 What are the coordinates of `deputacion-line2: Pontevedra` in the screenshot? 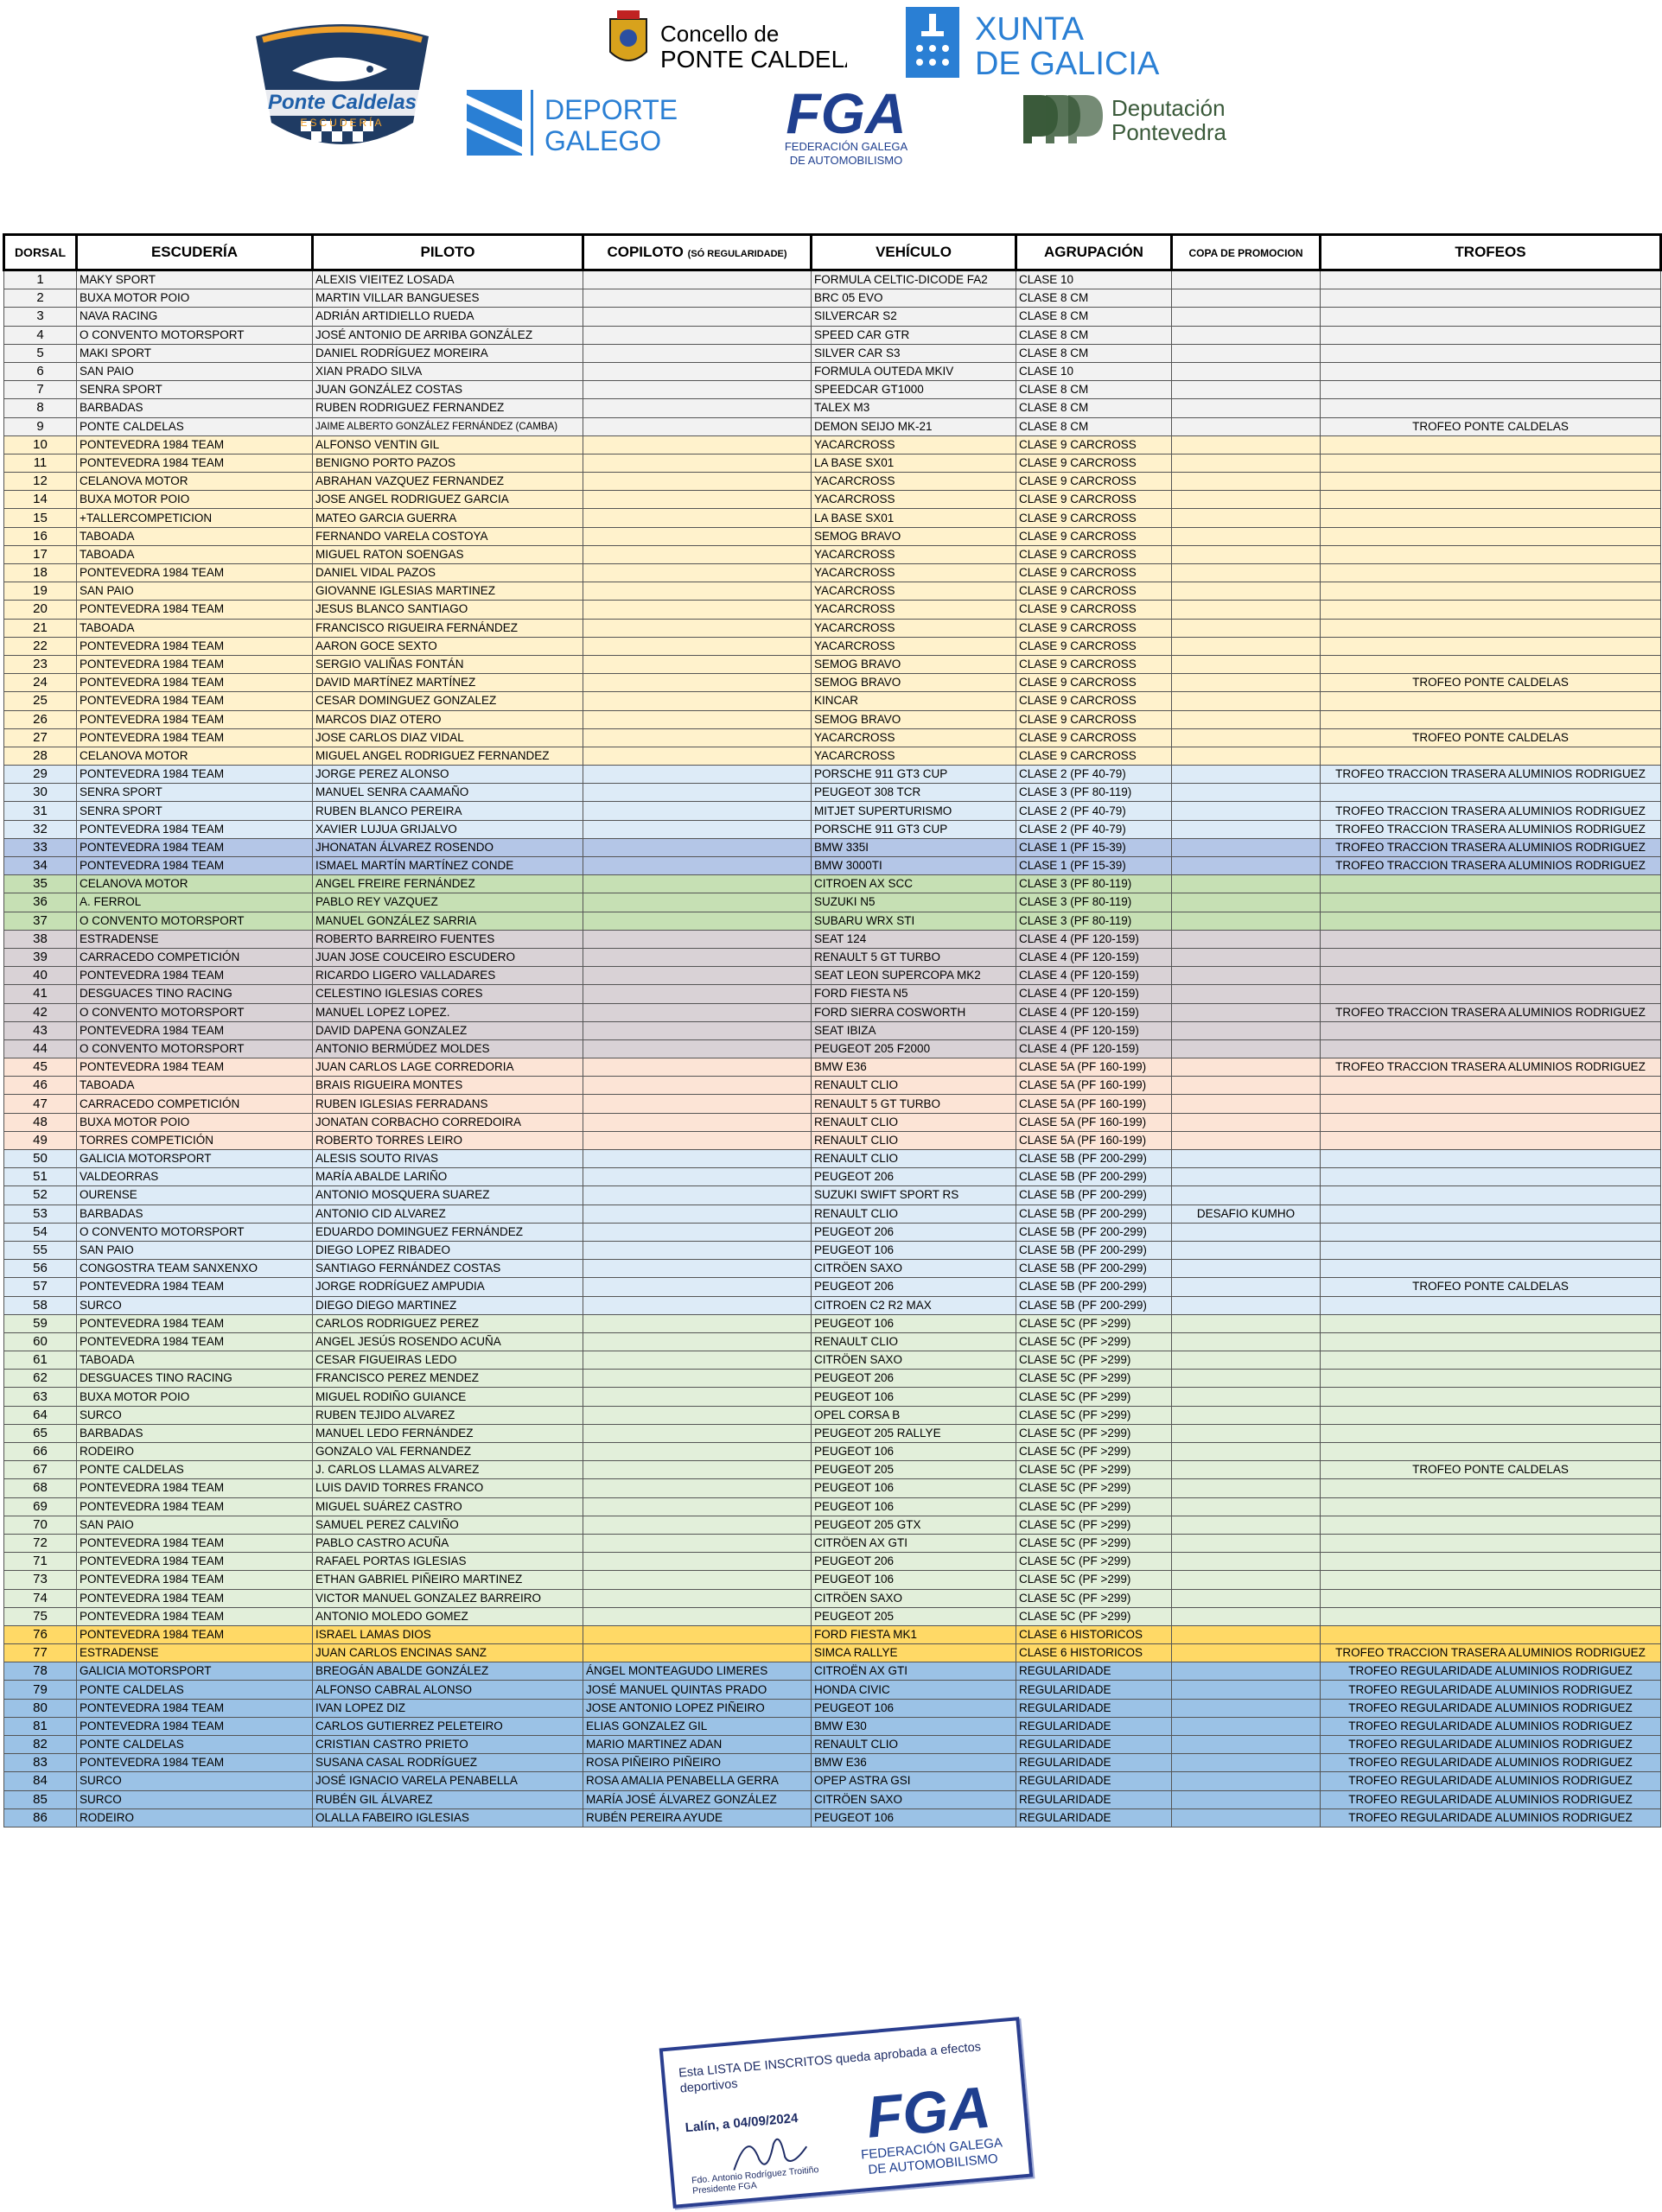 It's located at (1169, 132).